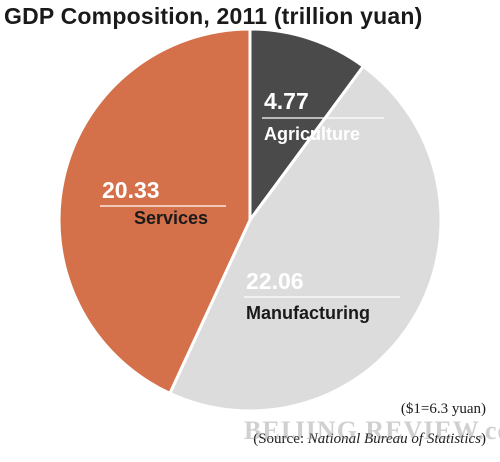 This screenshot has height=462, width=500. Describe the element at coordinates (286, 101) in the screenshot. I see `slice-value-agriculture: 4.77` at that location.